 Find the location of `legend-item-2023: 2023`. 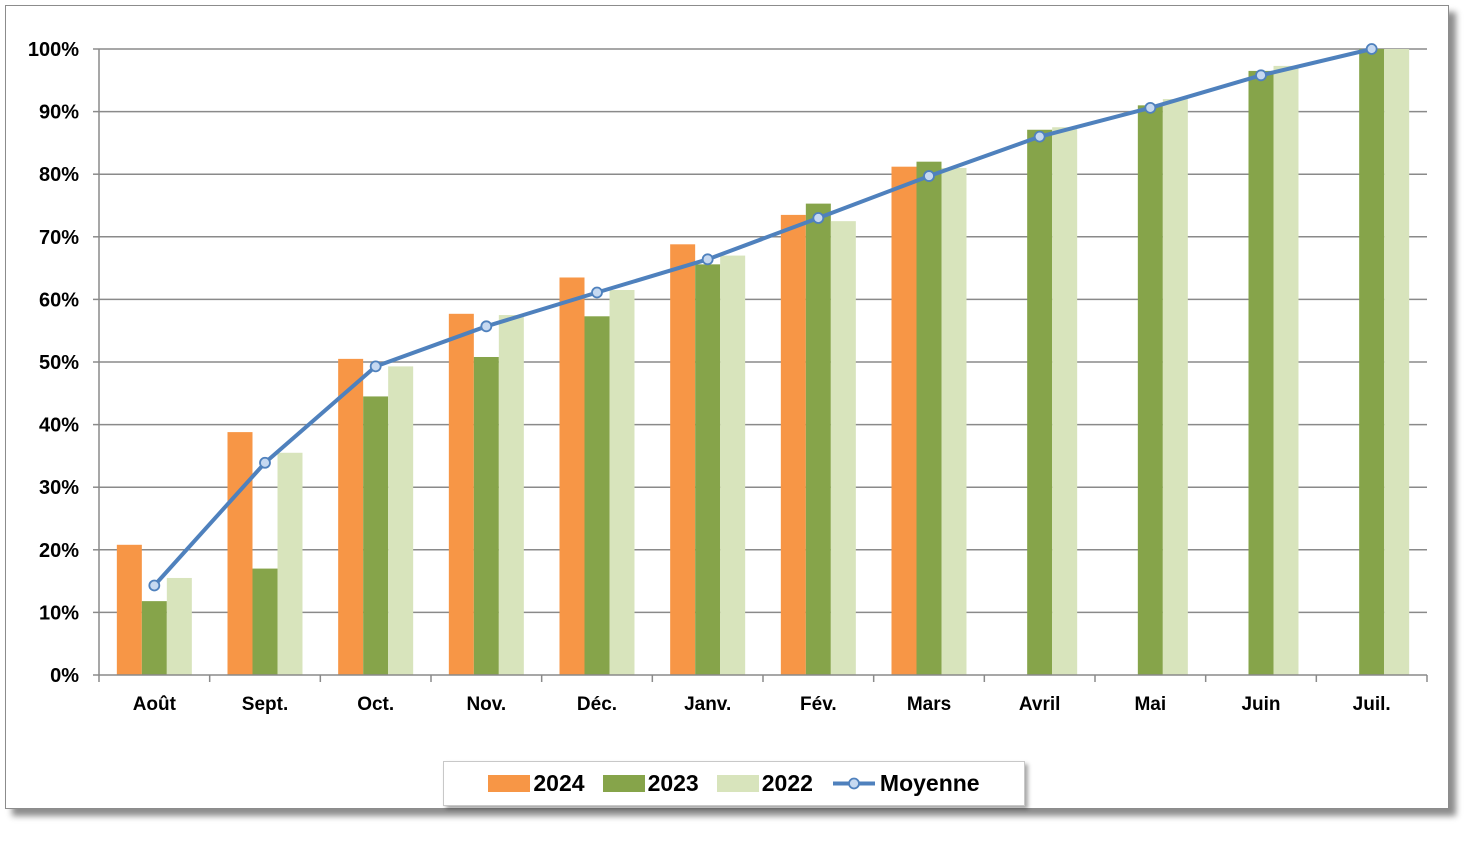

legend-item-2023: 2023 is located at coordinates (650, 783).